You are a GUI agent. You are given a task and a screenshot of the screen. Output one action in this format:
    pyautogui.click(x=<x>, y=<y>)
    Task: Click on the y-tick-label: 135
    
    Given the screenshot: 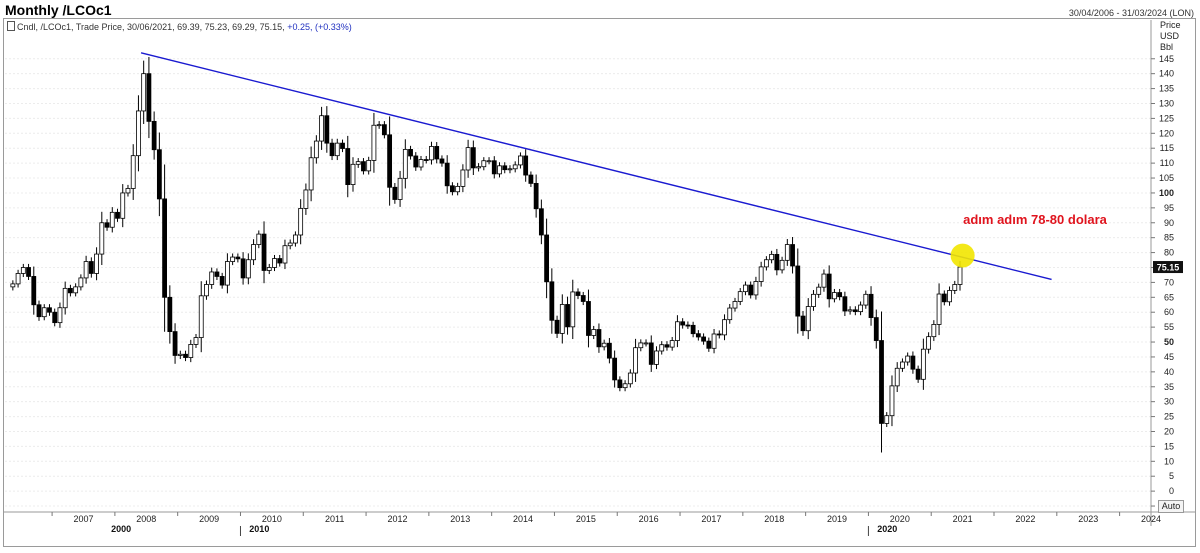 What is the action you would take?
    pyautogui.click(x=1166, y=89)
    